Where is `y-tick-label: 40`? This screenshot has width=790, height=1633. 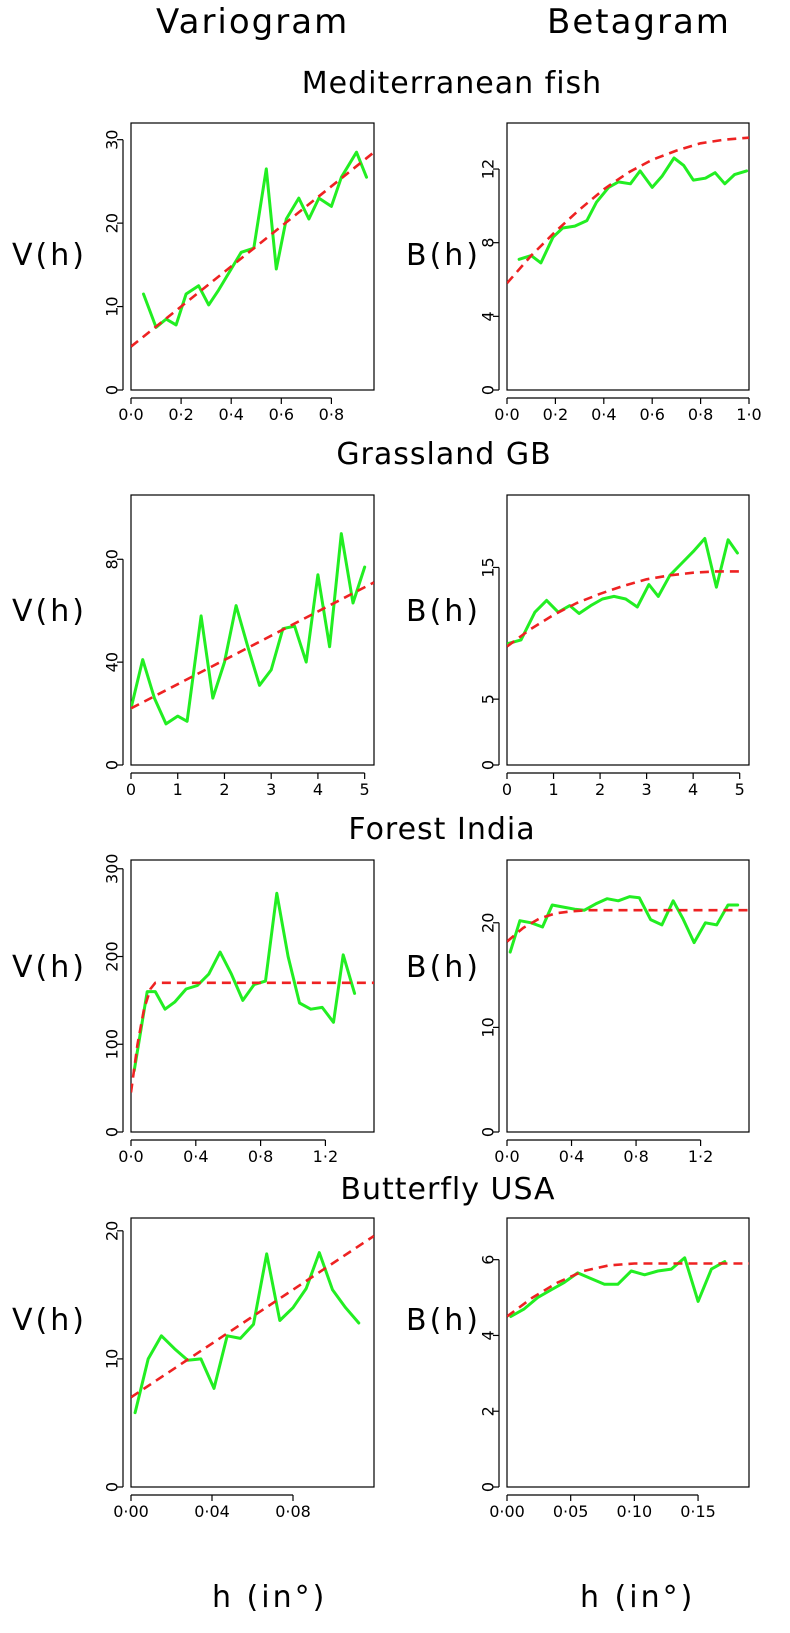 y-tick-label: 40 is located at coordinates (112, 662).